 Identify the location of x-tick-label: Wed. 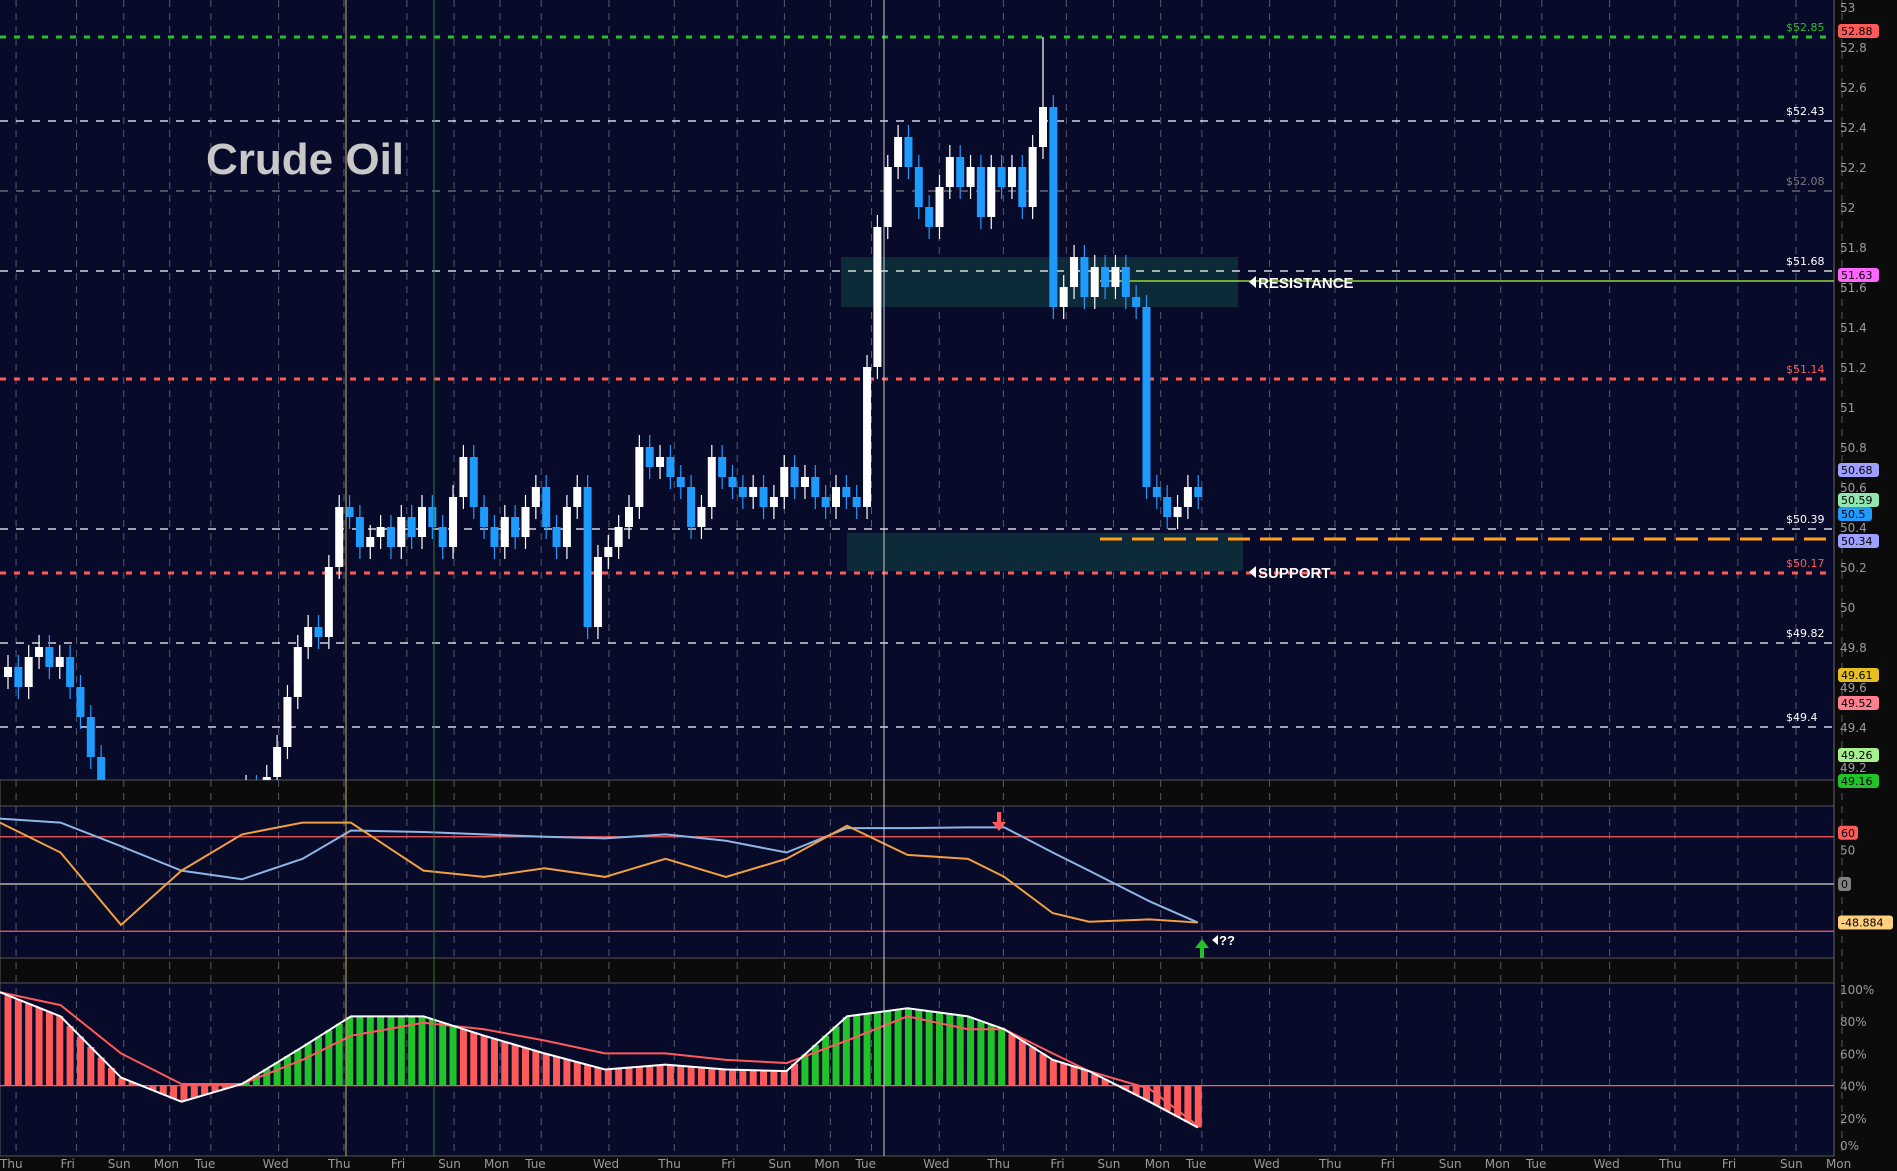
(606, 1164).